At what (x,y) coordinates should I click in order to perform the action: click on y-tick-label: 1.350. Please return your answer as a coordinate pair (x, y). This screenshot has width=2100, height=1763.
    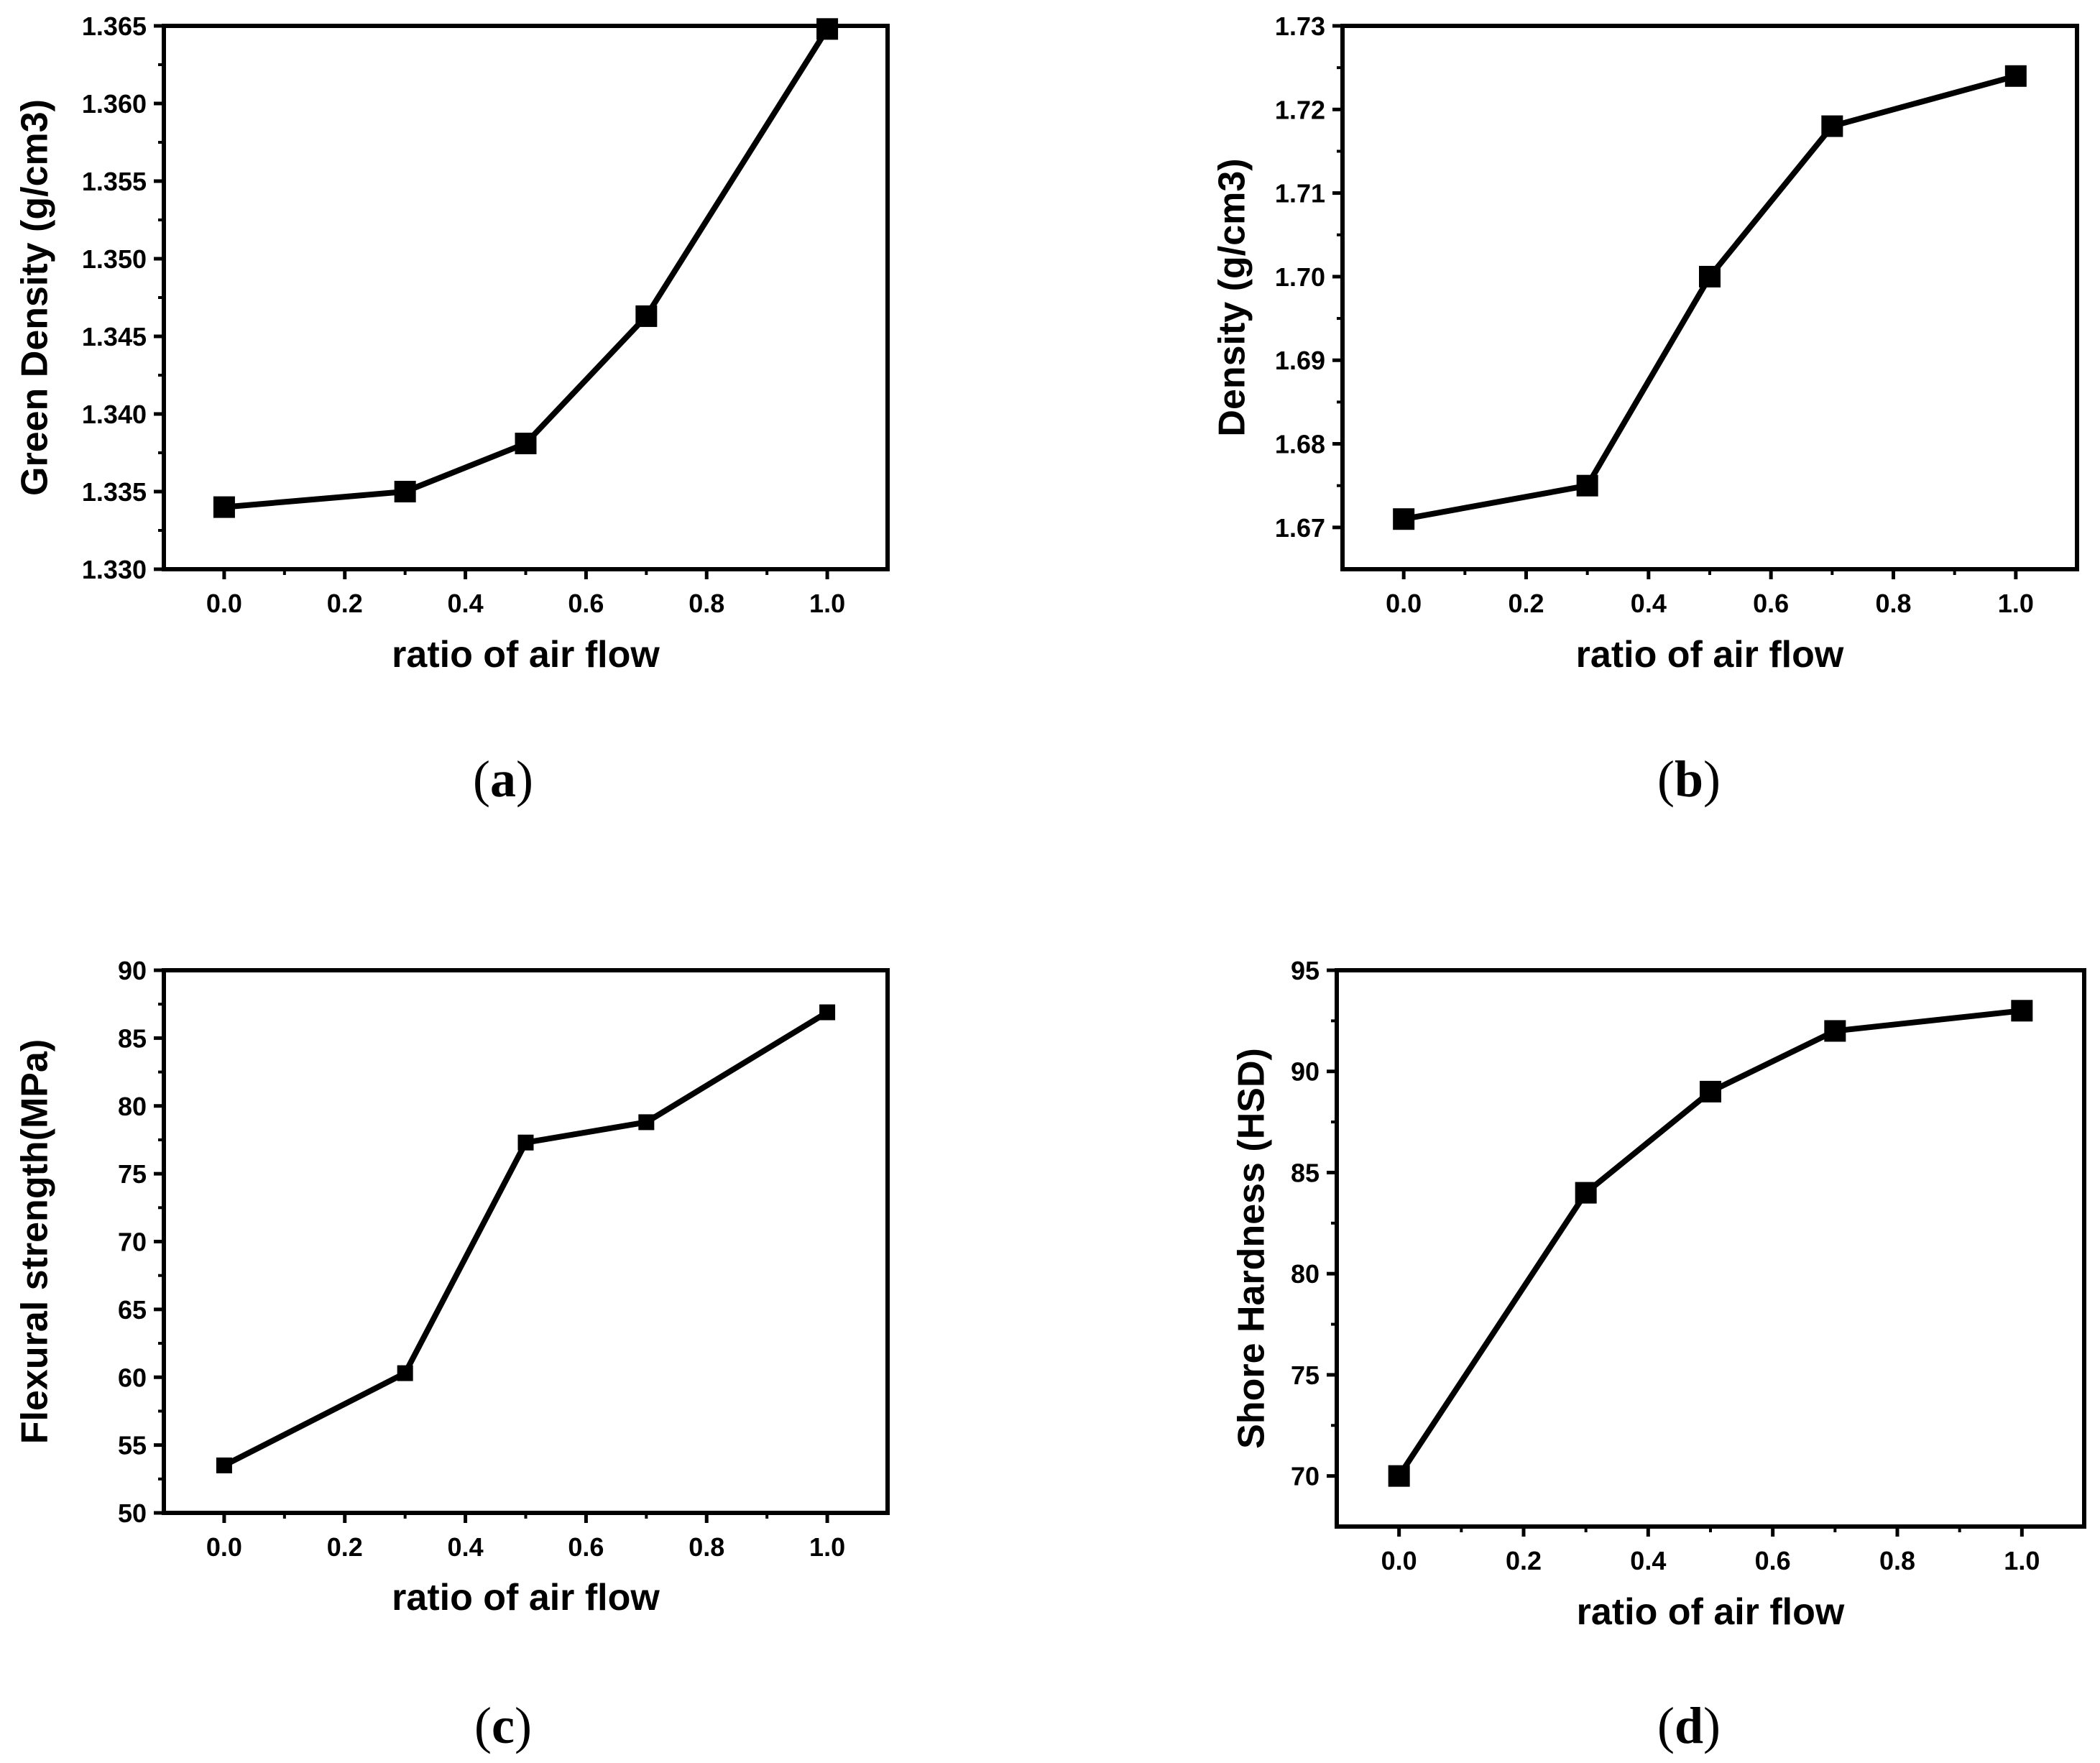
    Looking at the image, I should click on (114, 259).